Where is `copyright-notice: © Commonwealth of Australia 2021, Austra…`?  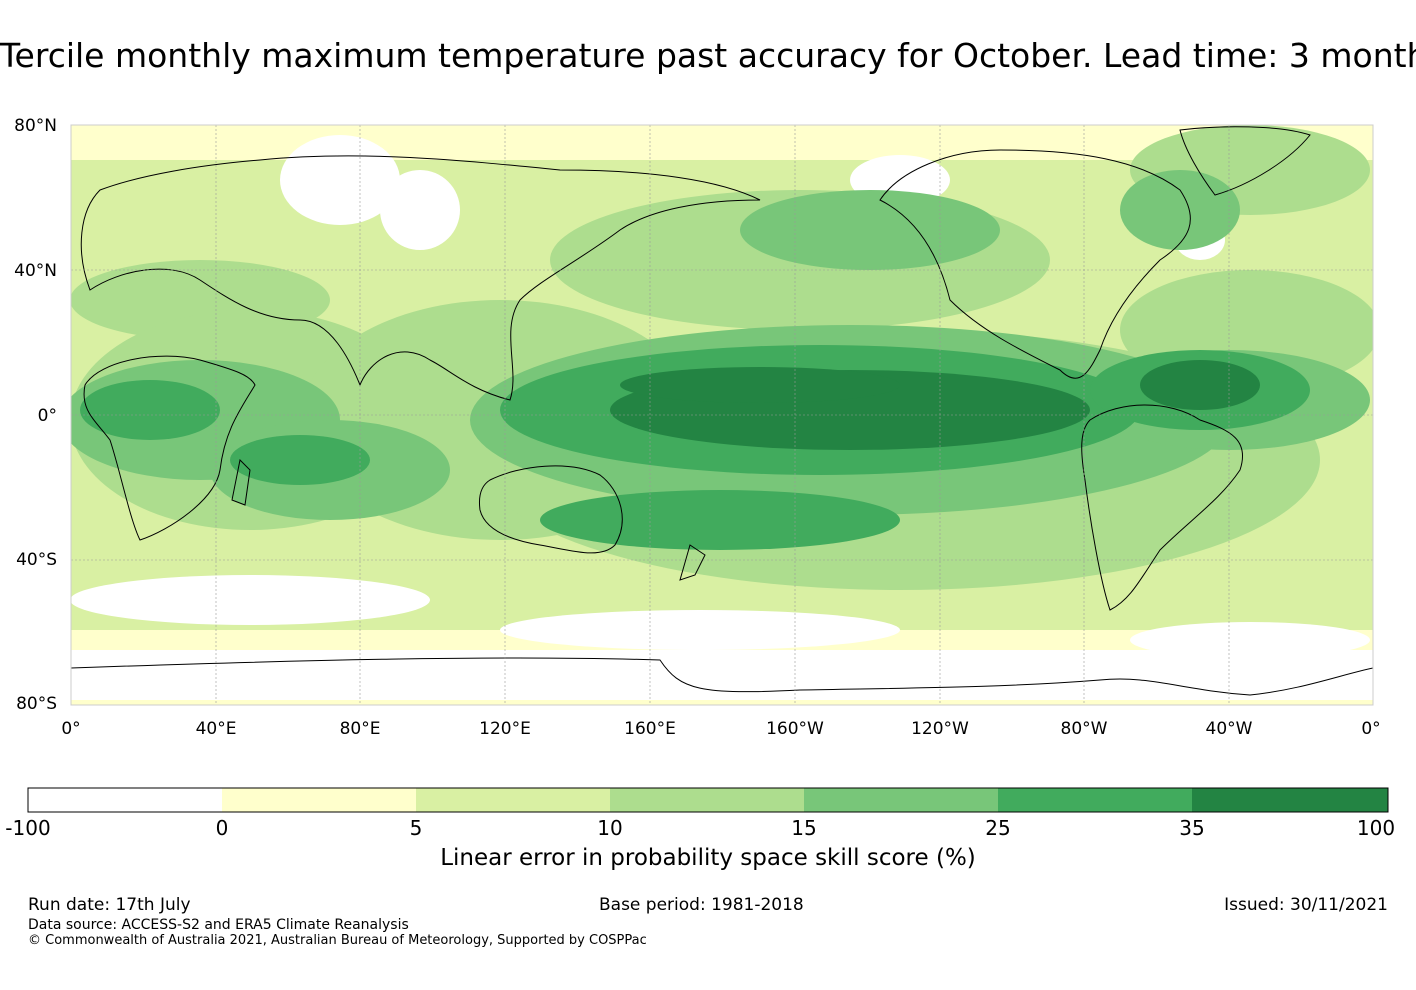
copyright-notice: © Commonwealth of Australia 2021, Austra… is located at coordinates (337, 940).